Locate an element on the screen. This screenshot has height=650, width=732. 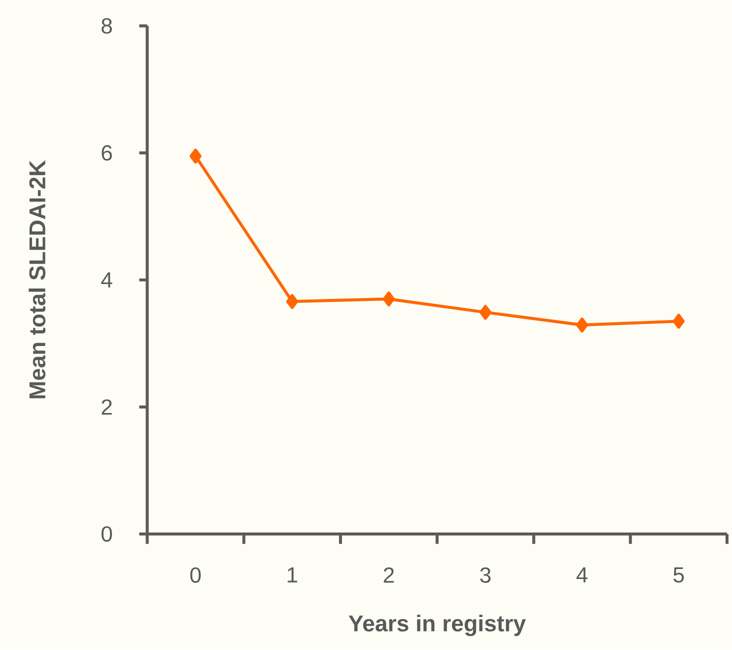
y-tick-label: 8 is located at coordinates (107, 26).